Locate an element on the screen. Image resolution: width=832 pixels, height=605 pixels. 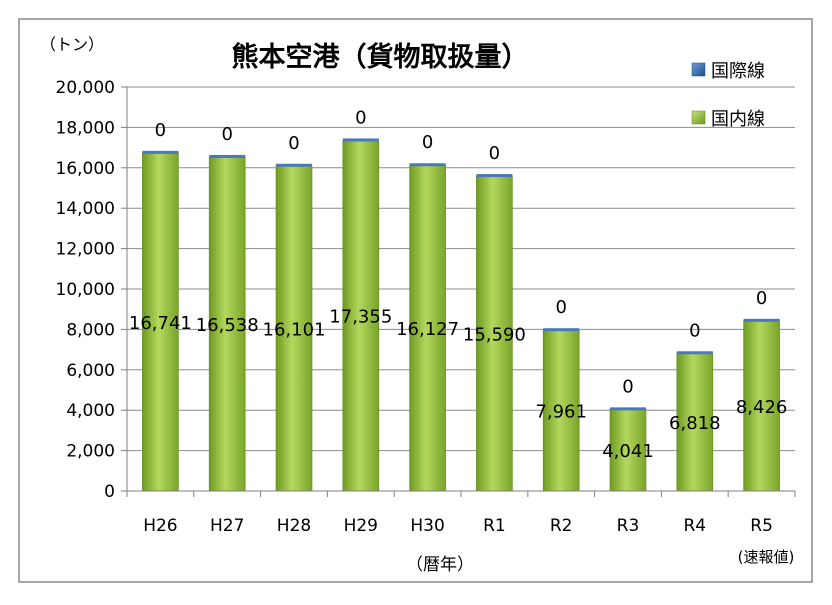
x-tick-label: H30 is located at coordinates (427, 526).